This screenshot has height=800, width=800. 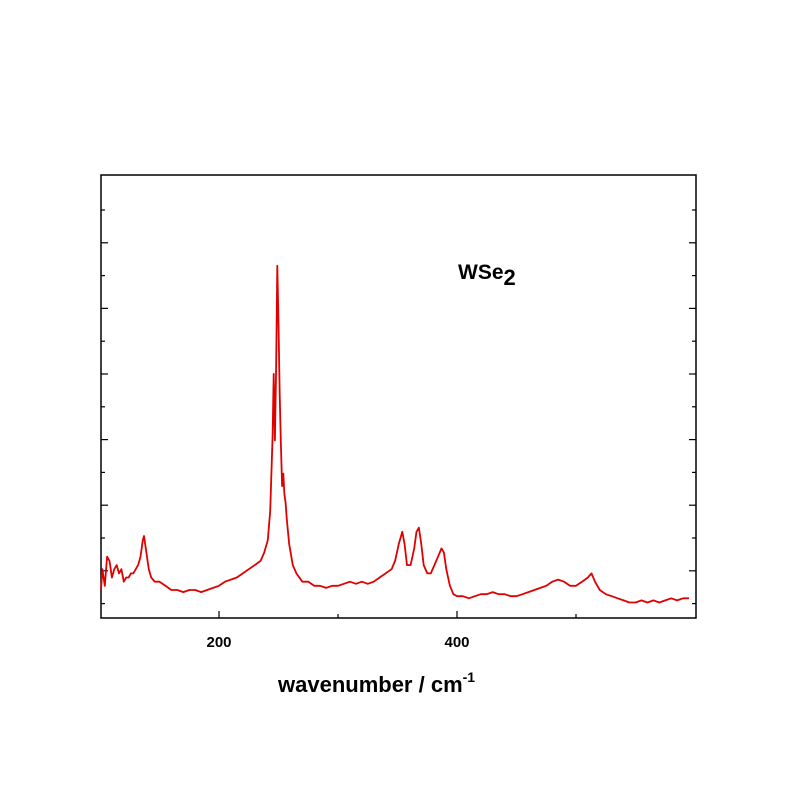 What do you see at coordinates (218, 642) in the screenshot?
I see `x-tick-label: 200` at bounding box center [218, 642].